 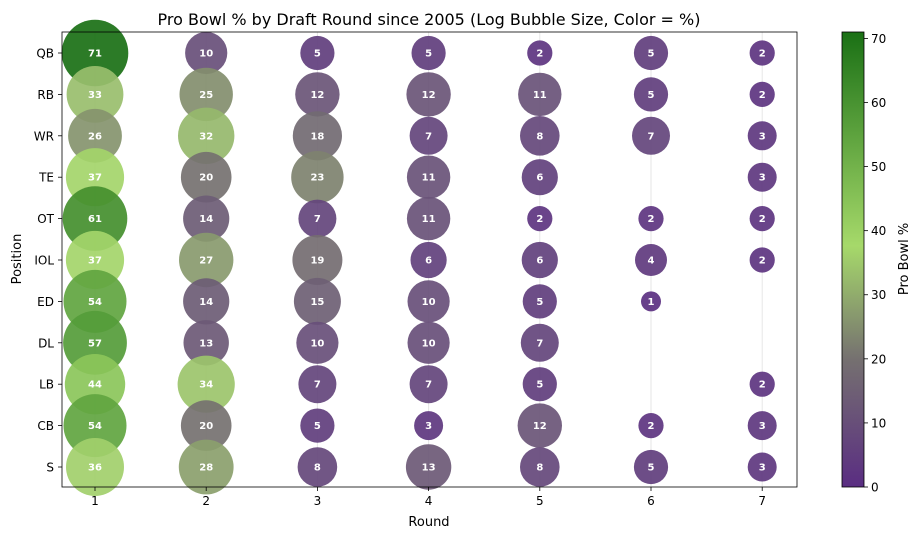 What do you see at coordinates (875, 263) in the screenshot?
I see `colorbar-ticks: 0 10 20 30 40 50 60 70` at bounding box center [875, 263].